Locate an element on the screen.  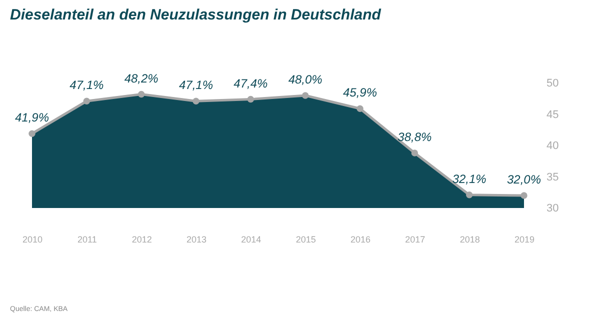
data-label: 41,9% is located at coordinates (32, 117).